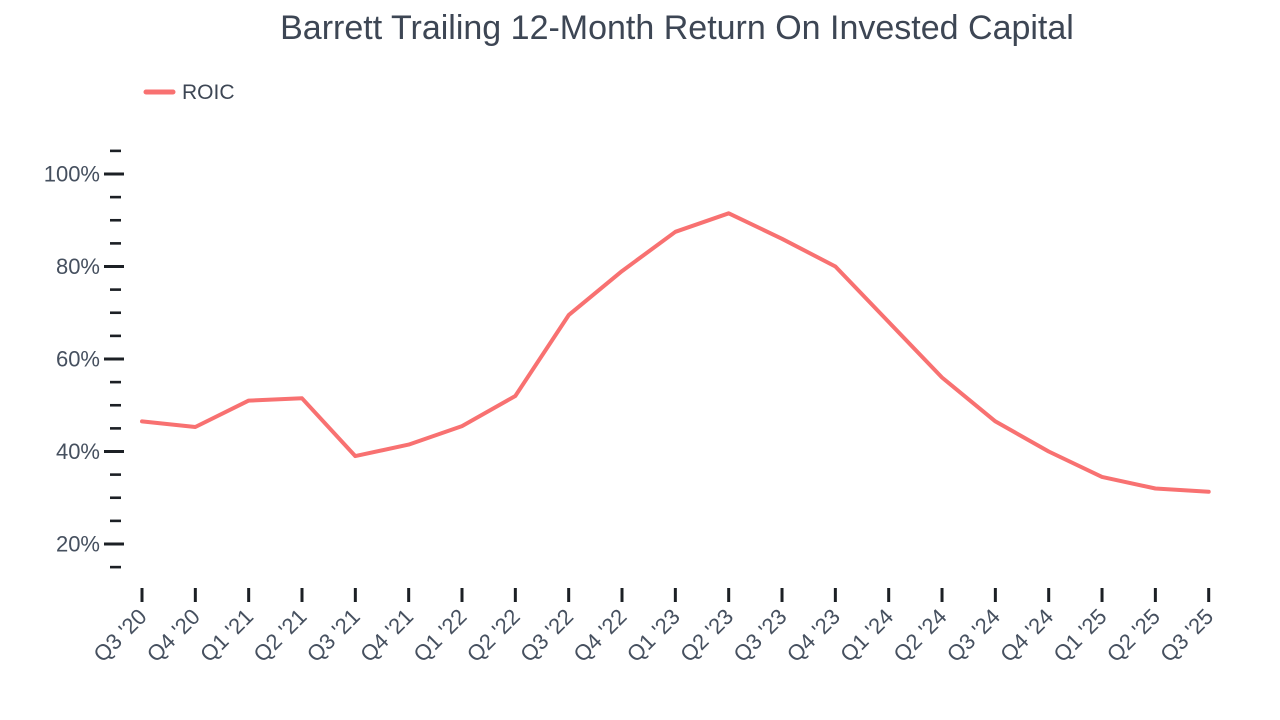  I want to click on y-axis-label: 60%, so click(78, 359).